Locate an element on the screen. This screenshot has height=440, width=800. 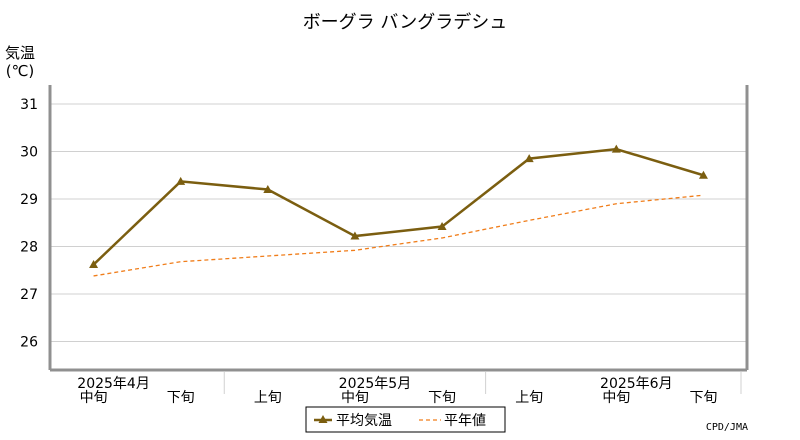
x-month-label: 2025年4月 is located at coordinates (113, 384).